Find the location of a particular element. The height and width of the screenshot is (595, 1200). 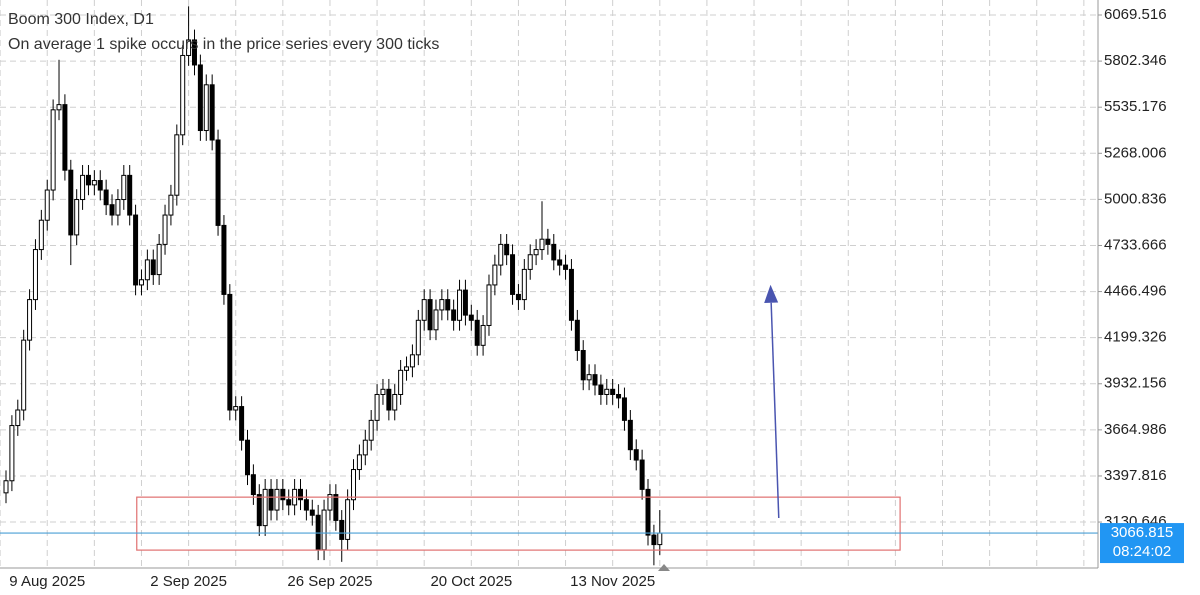

y-tick-label: 5000.836 is located at coordinates (1135, 198).